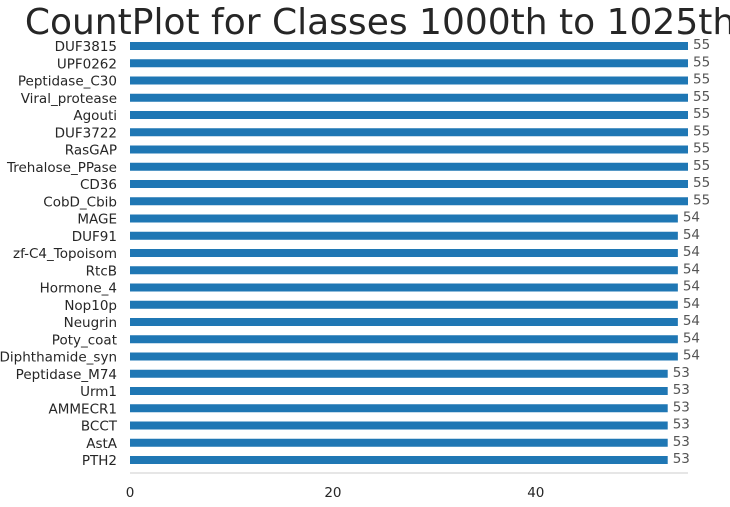 The image size is (730, 507). Describe the element at coordinates (58, 358) in the screenshot. I see `y-tick-label: Diphthamide_syn` at that location.